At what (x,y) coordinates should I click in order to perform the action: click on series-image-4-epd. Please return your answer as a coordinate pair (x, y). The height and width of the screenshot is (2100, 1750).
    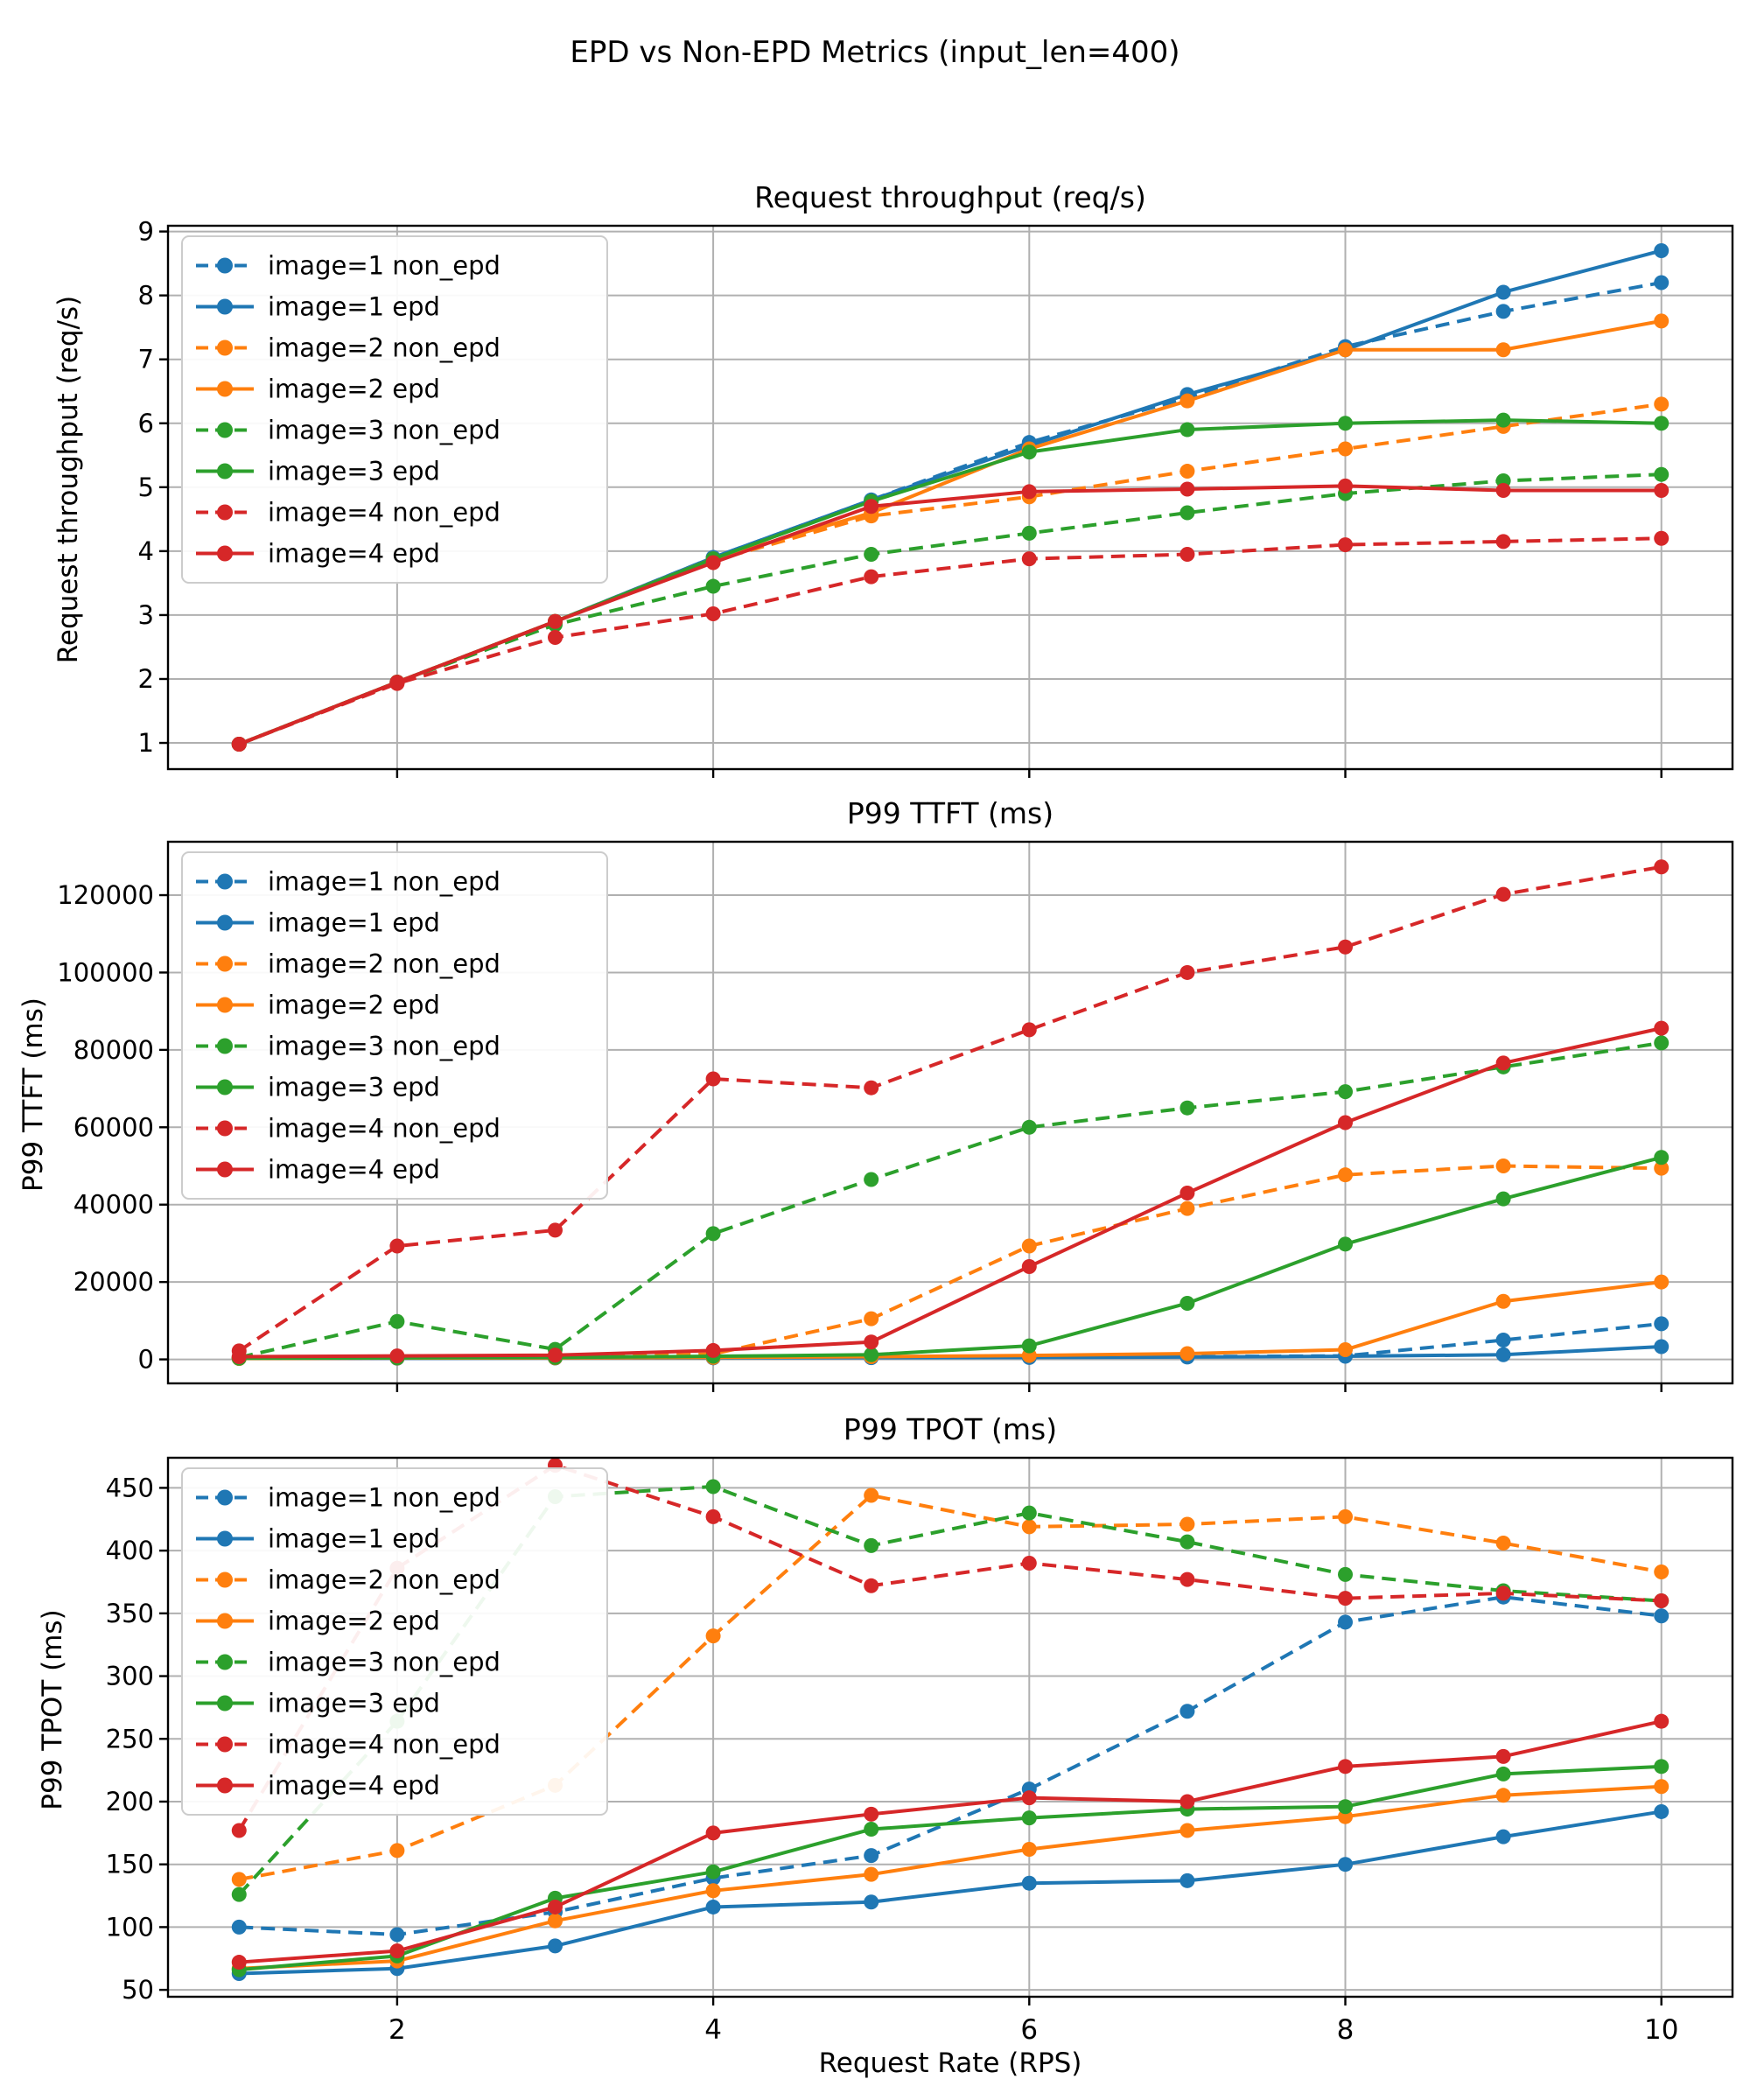
    Looking at the image, I should click on (950, 1192).